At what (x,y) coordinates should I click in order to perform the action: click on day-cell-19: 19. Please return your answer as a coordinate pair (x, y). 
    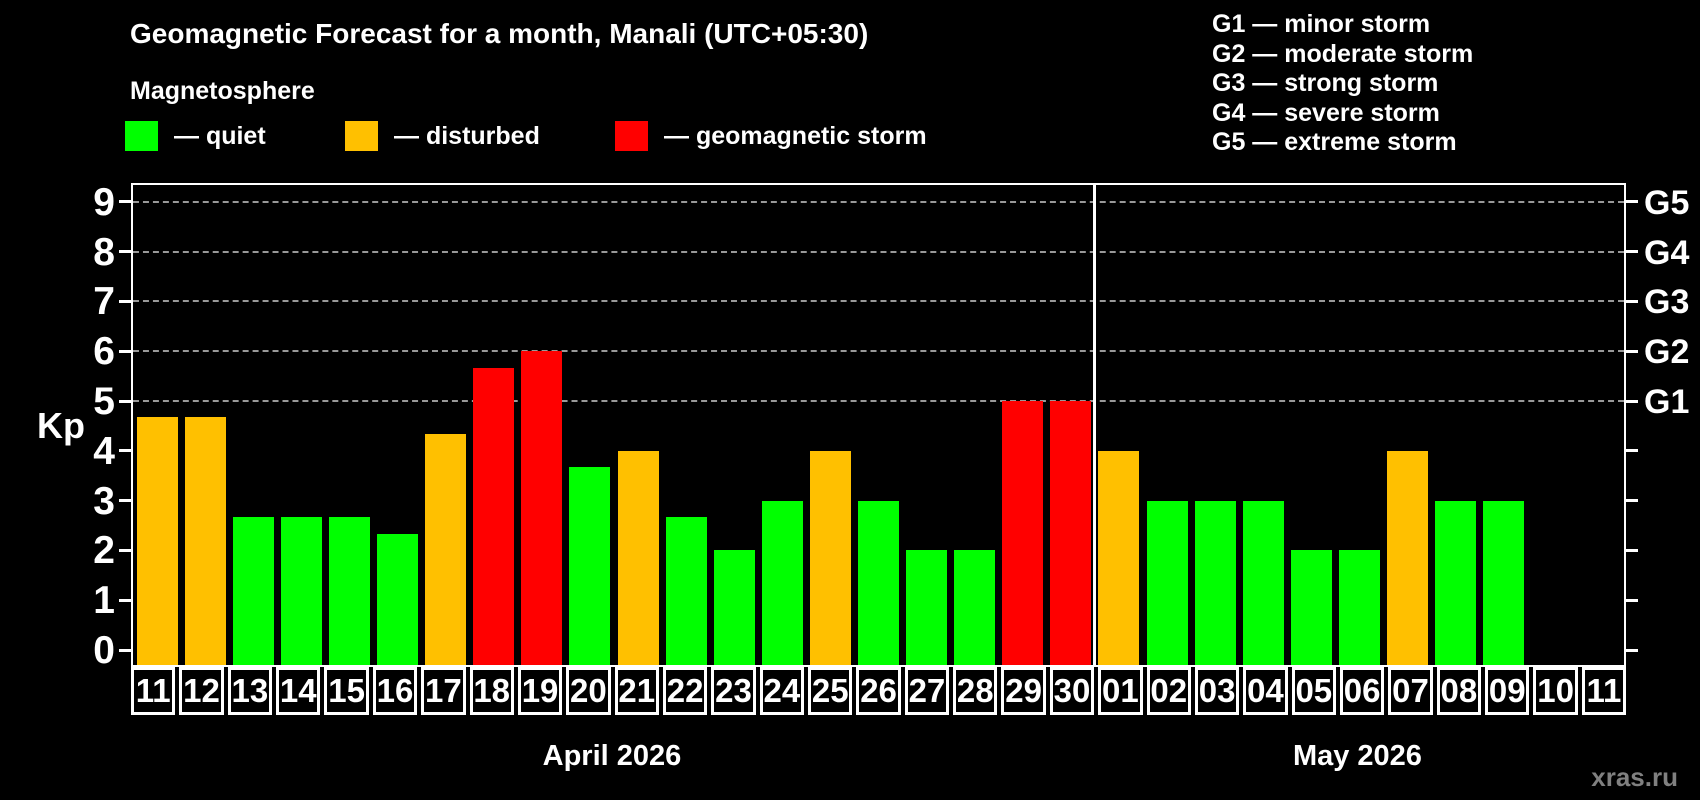
    Looking at the image, I should click on (540, 691).